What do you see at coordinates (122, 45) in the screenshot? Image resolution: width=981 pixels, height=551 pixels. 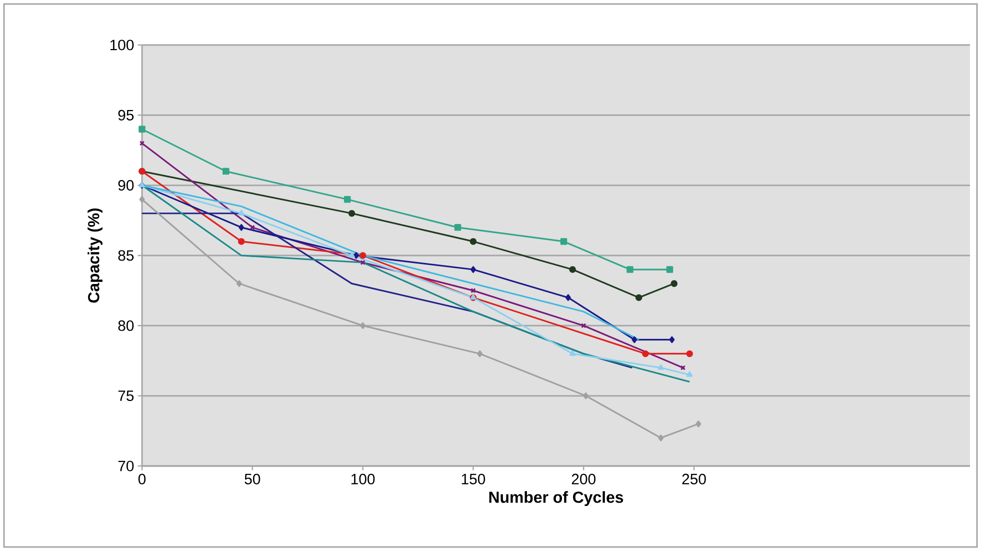 I see `y-tick-label: 100` at bounding box center [122, 45].